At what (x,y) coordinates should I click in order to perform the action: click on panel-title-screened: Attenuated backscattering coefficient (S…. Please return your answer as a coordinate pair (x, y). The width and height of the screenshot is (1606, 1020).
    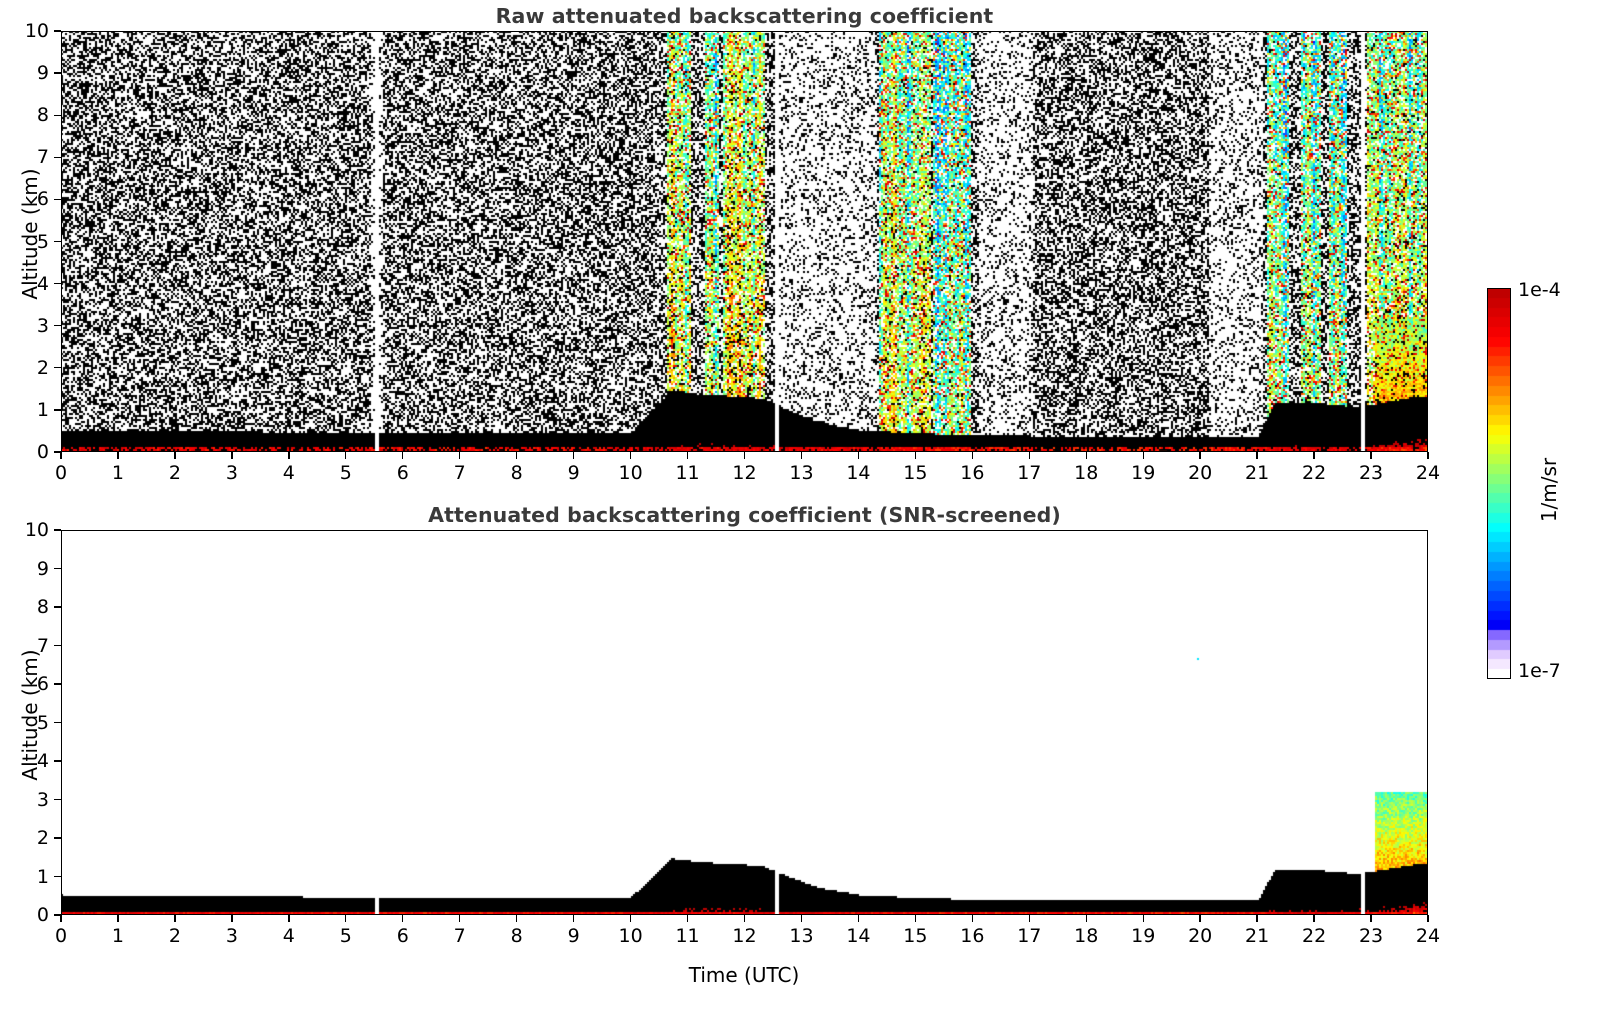
    Looking at the image, I should click on (744, 515).